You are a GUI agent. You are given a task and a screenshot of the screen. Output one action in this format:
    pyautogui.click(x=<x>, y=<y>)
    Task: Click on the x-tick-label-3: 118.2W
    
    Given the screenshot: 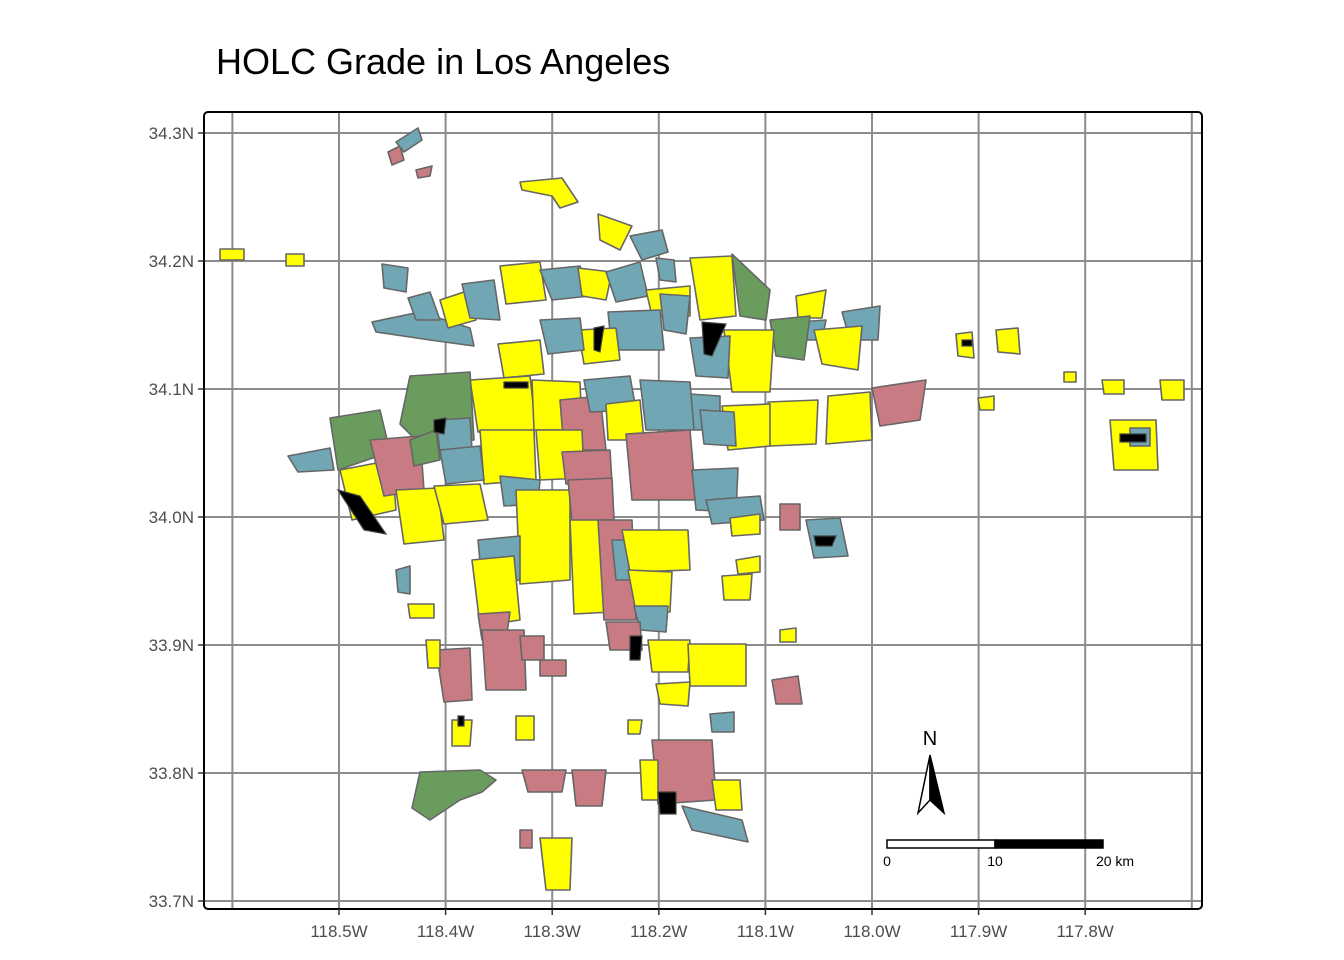 What is the action you would take?
    pyautogui.click(x=658, y=931)
    